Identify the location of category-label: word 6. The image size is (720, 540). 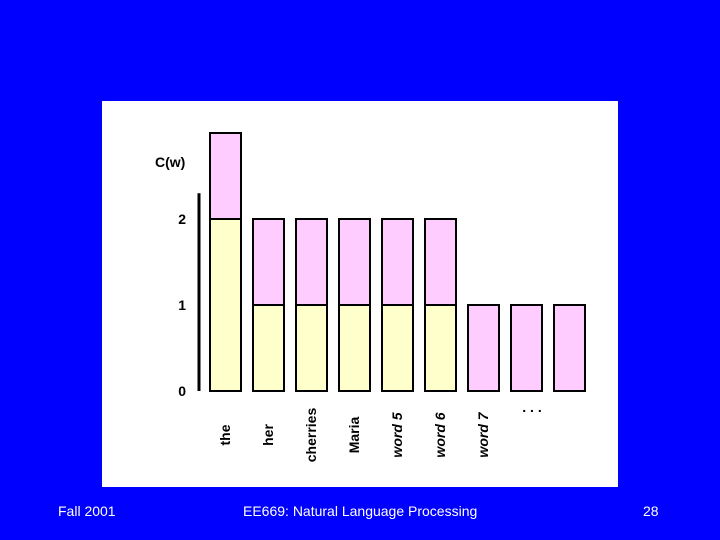
(440, 434).